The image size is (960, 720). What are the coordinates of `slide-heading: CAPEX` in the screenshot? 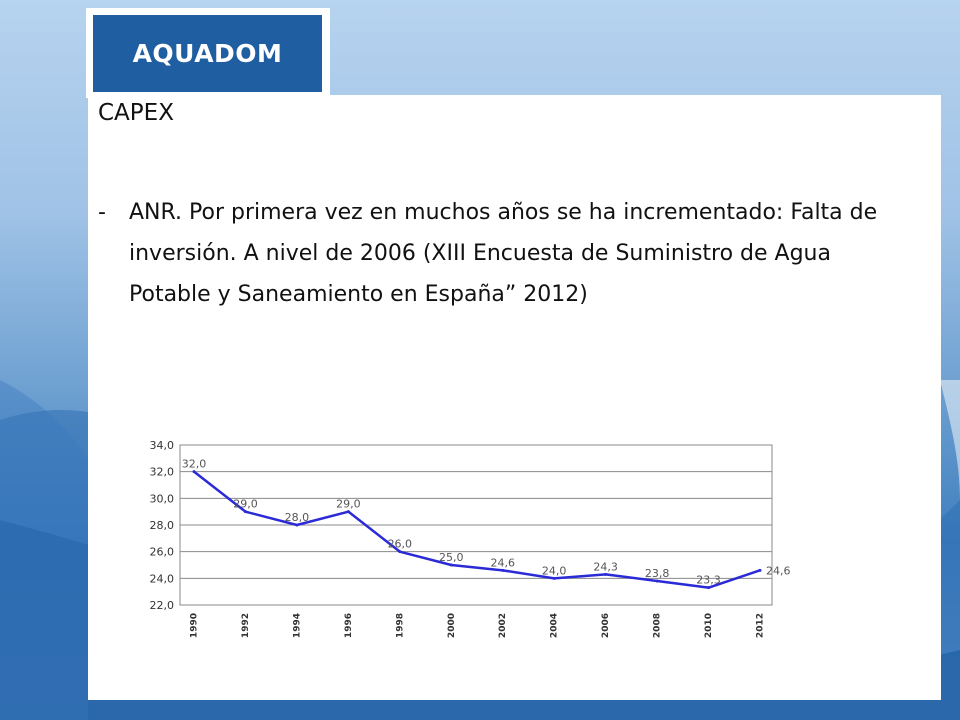 It's located at (136, 113).